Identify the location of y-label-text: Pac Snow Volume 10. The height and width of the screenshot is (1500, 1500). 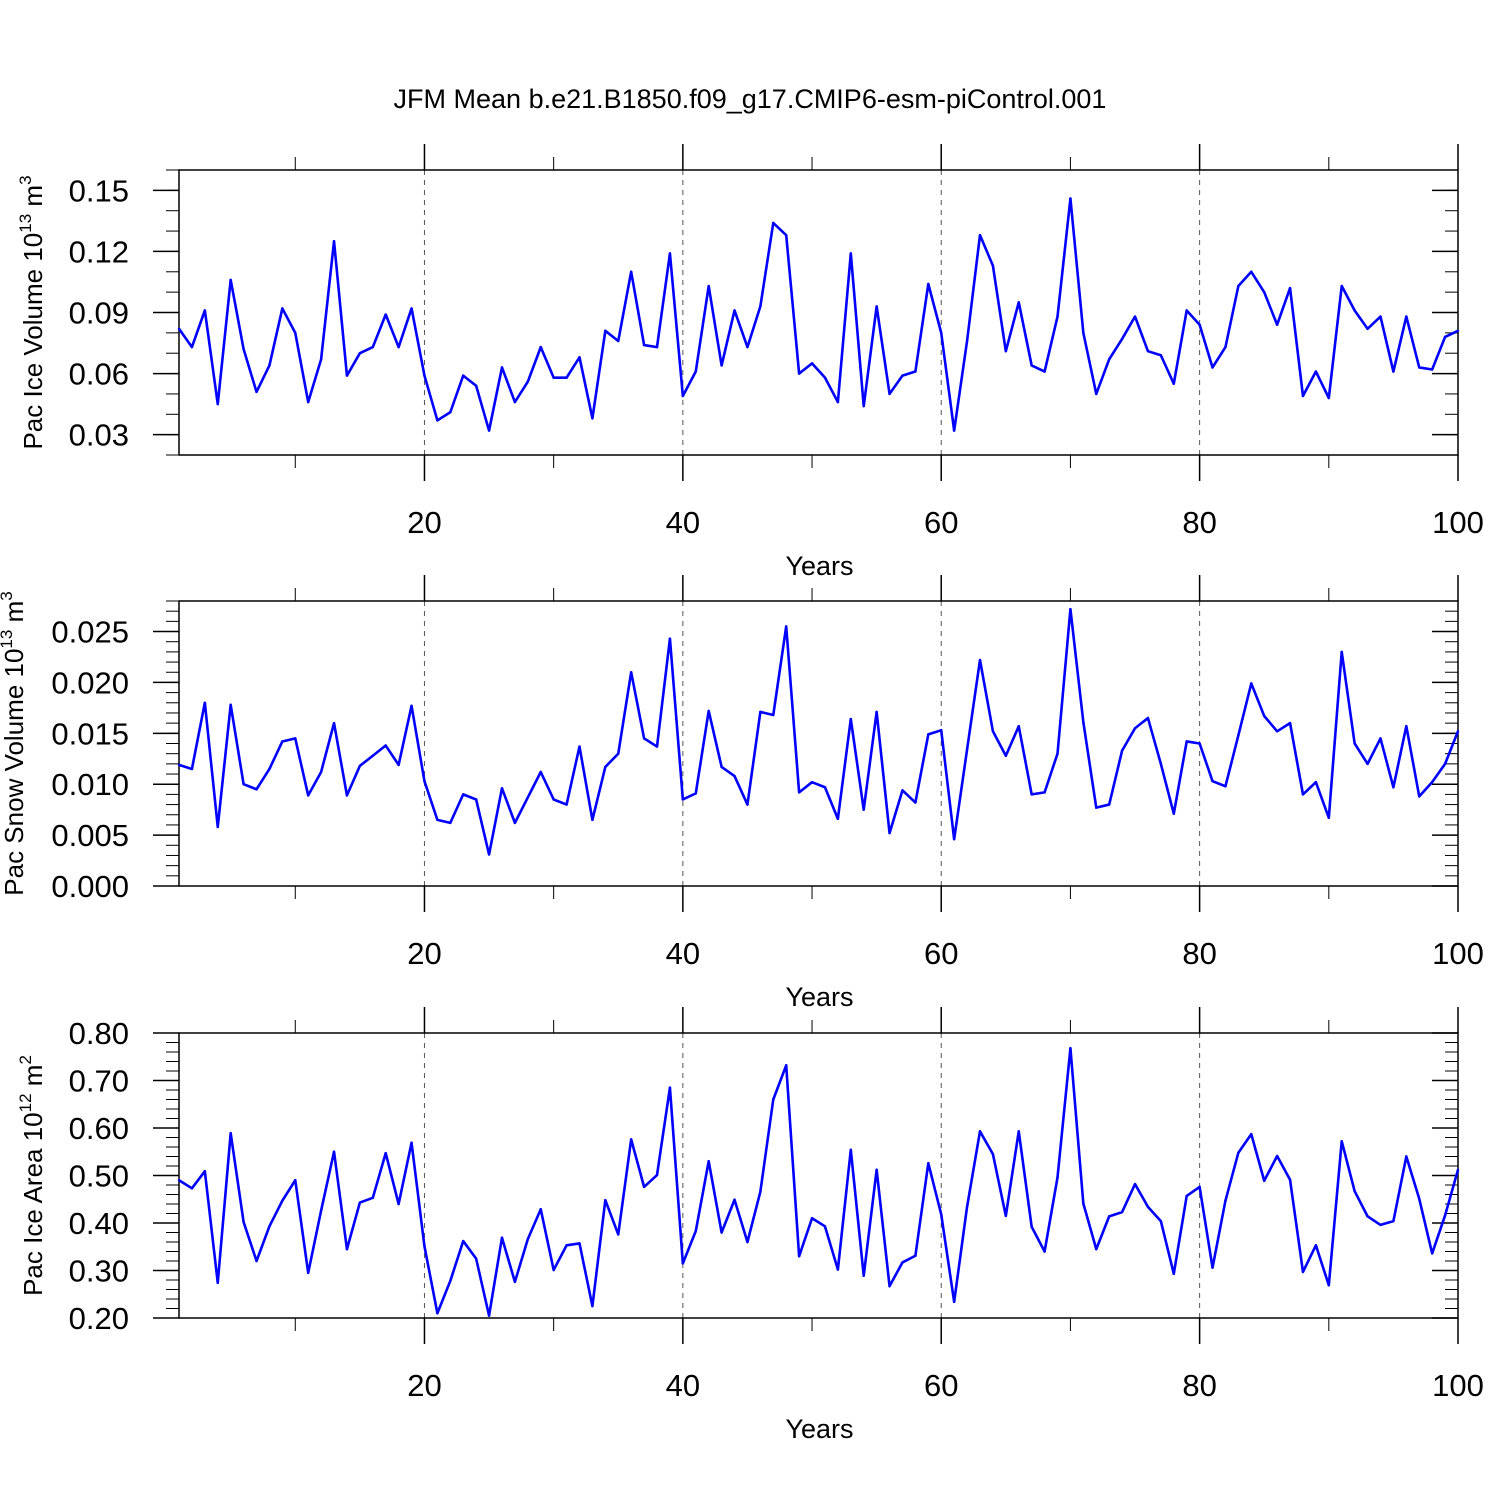
(14, 772).